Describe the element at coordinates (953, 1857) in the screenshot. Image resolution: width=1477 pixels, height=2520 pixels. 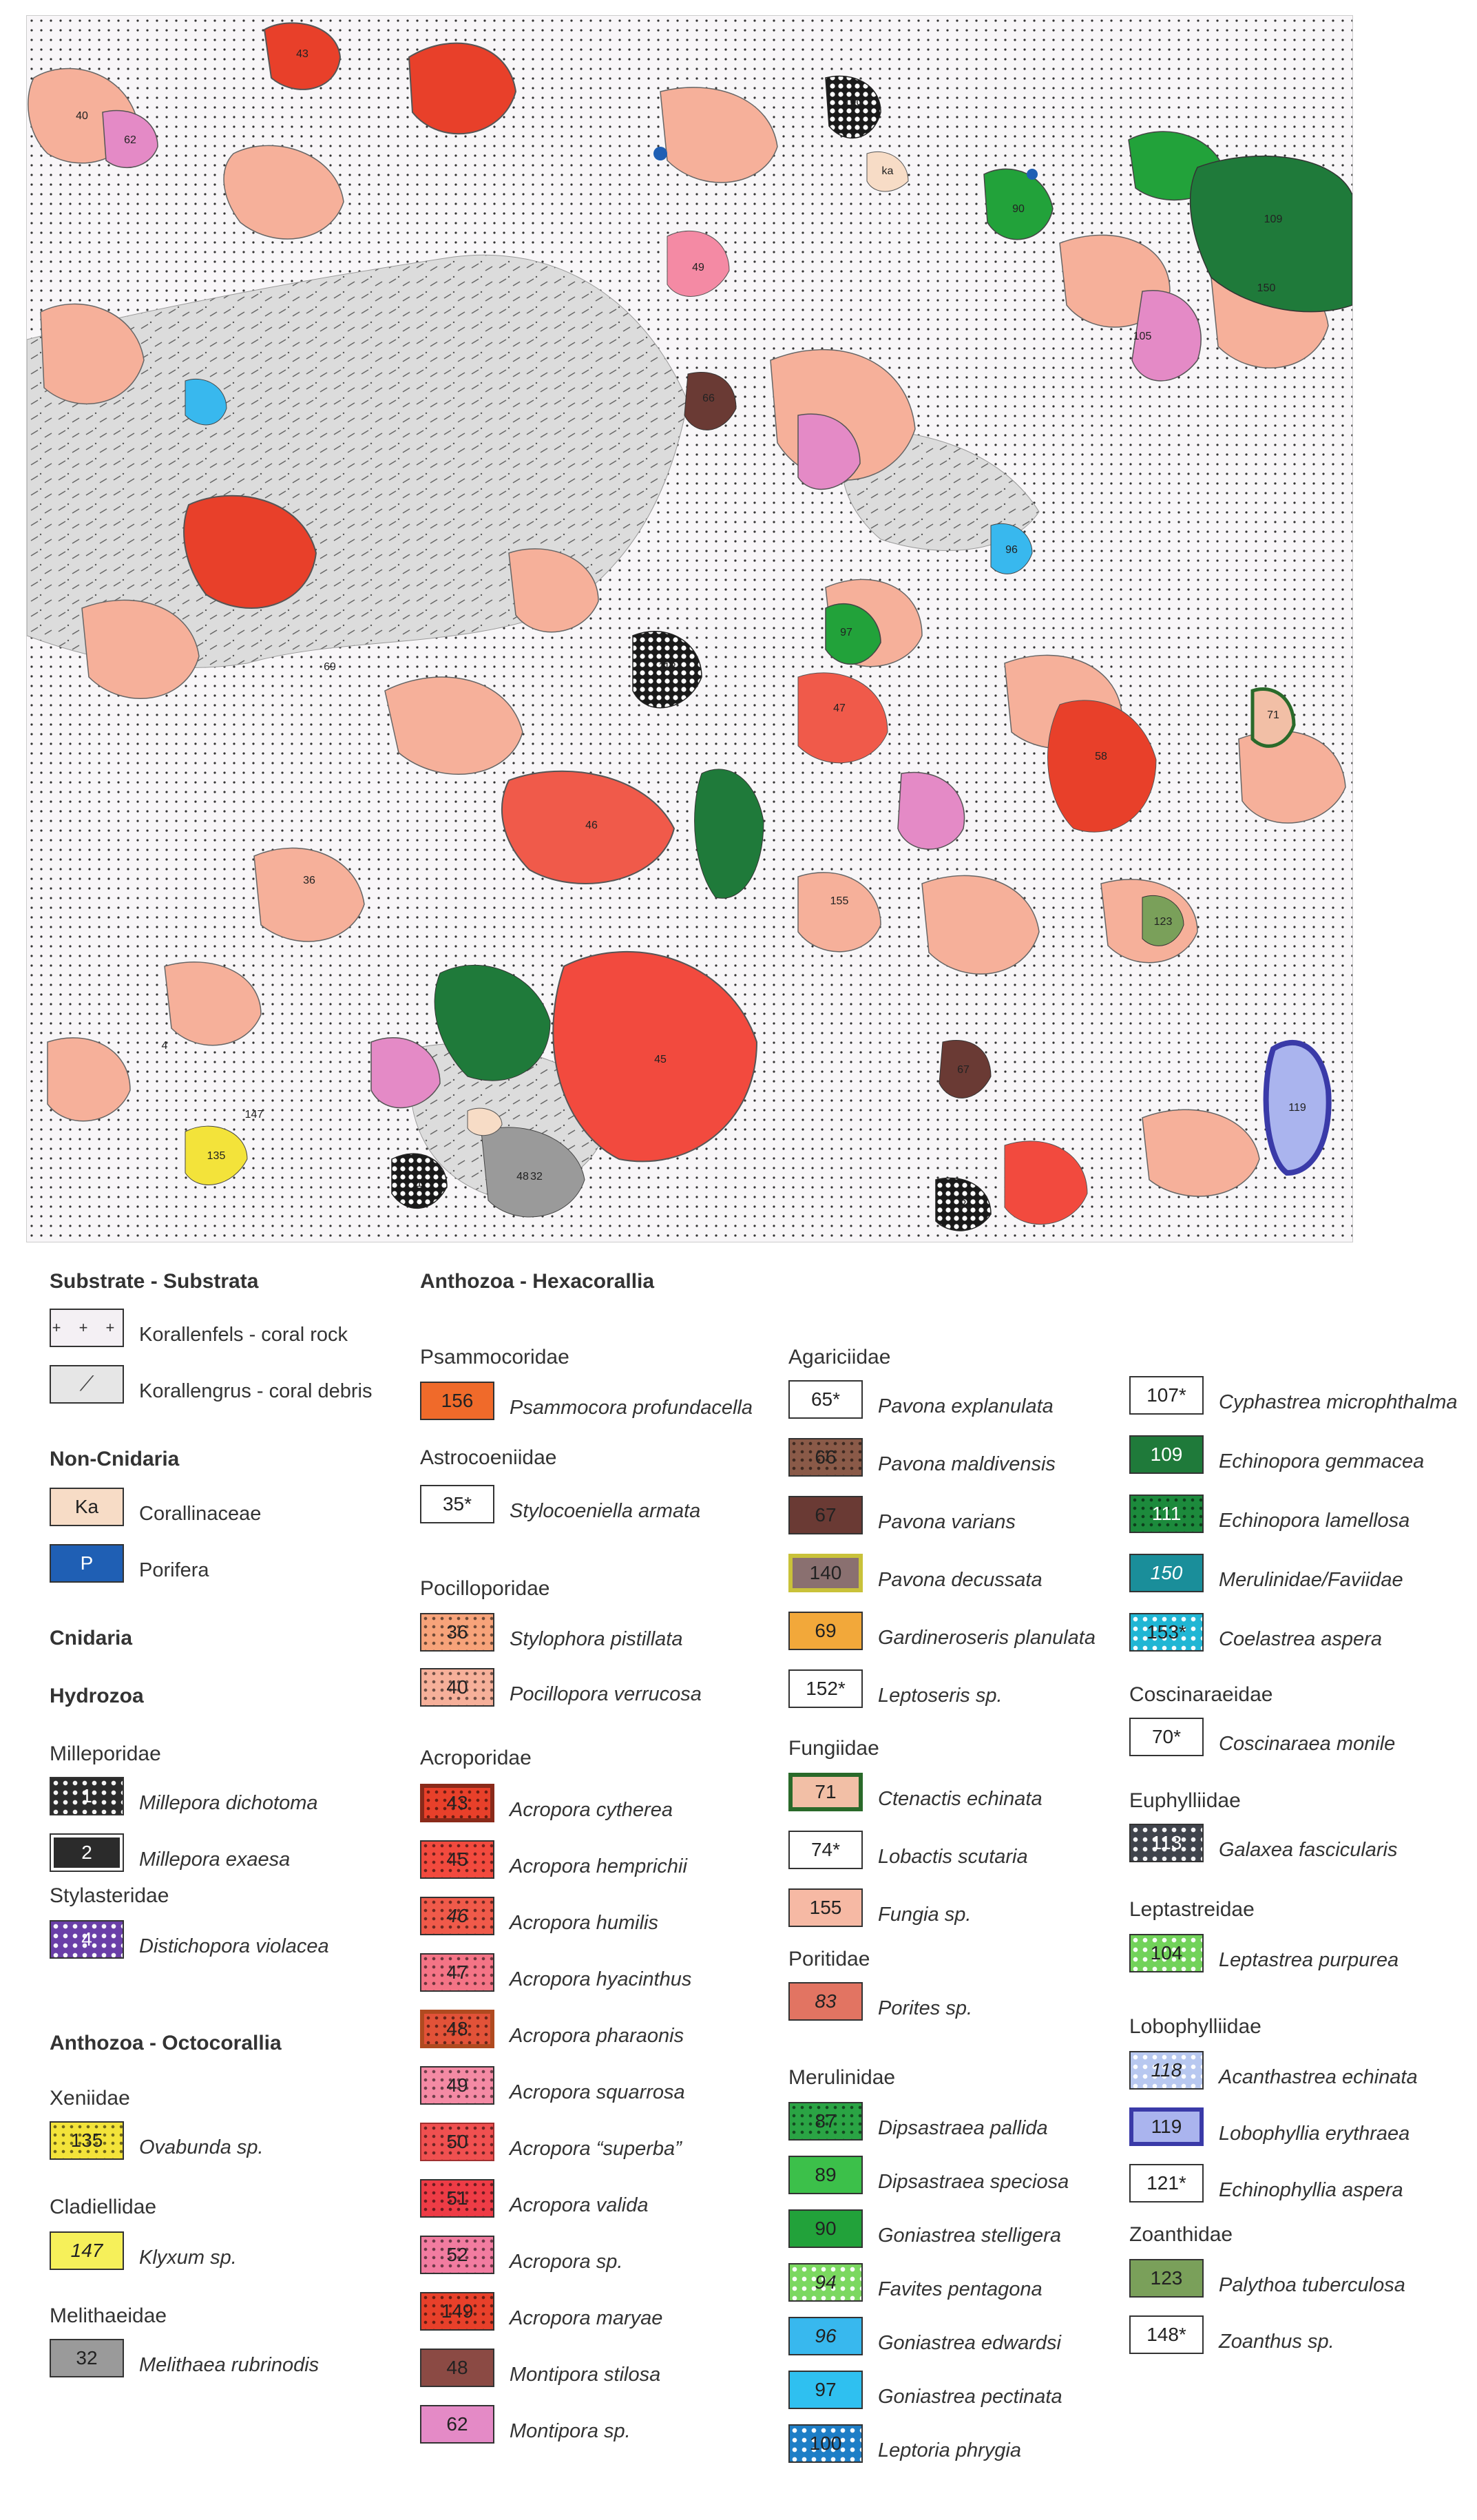
I see `legend-label: Lobactis scutaria` at that location.